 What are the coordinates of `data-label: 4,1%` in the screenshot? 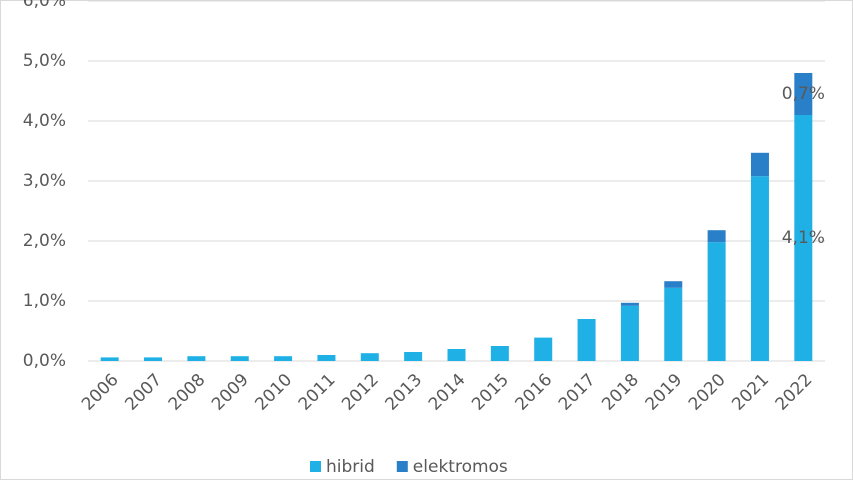 It's located at (803, 238).